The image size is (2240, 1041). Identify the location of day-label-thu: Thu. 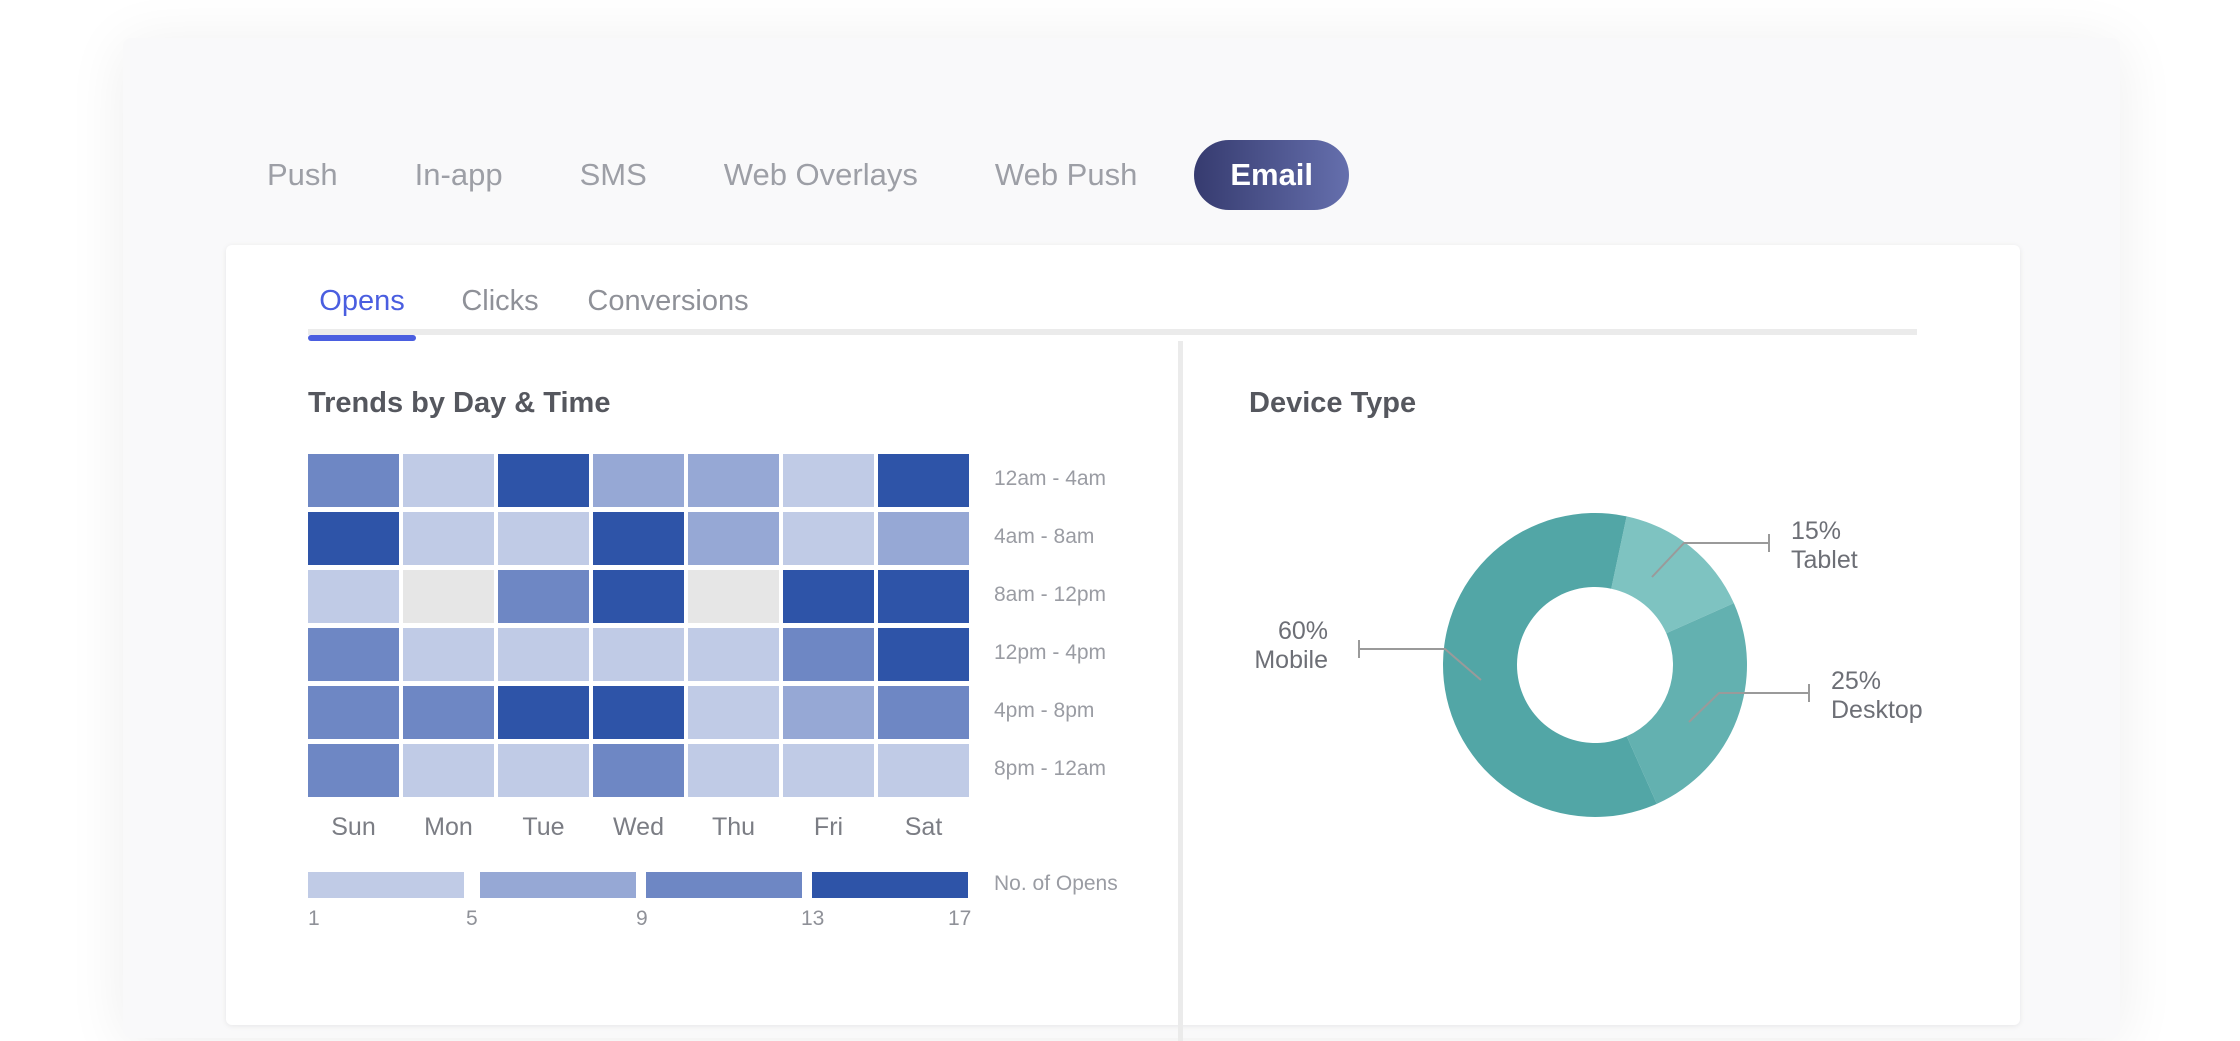
(733, 827).